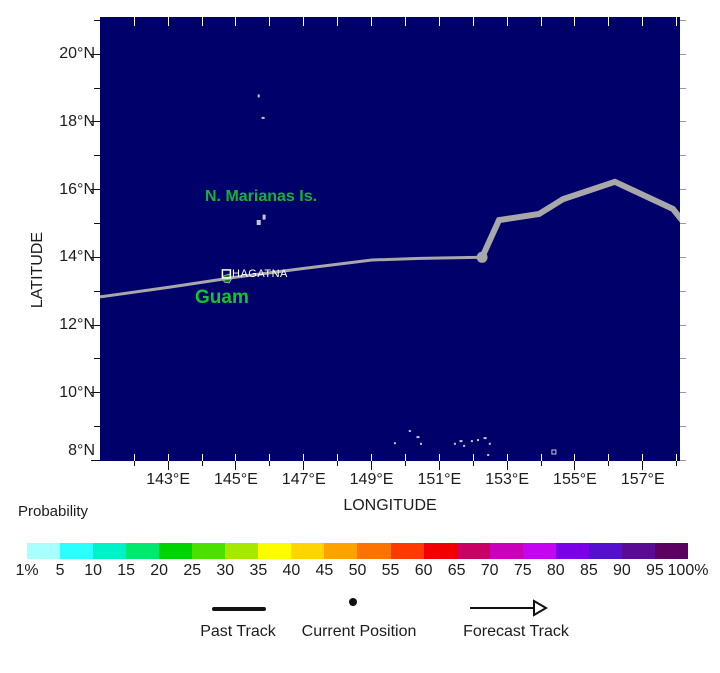 The width and height of the screenshot is (720, 673). I want to click on guam-place-label: Guam, so click(222, 297).